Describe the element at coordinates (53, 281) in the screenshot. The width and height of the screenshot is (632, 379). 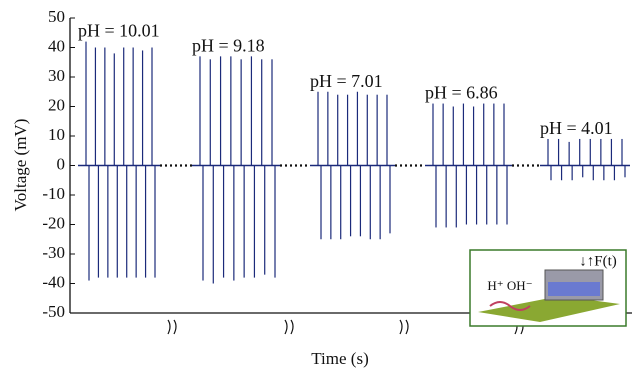
I see `y-tick-label: -40` at that location.